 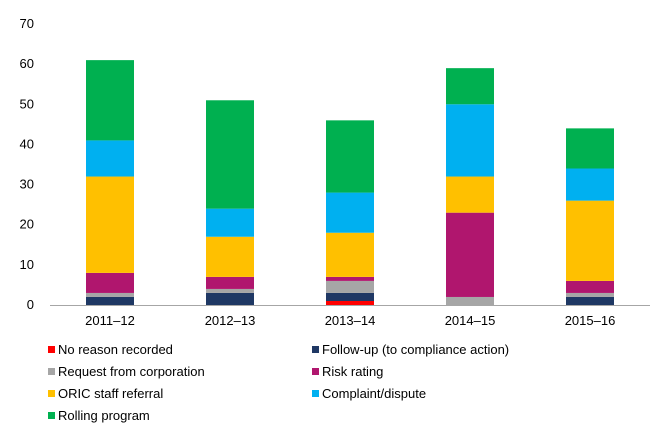 I want to click on y-tick-label: 20, so click(x=27, y=224).